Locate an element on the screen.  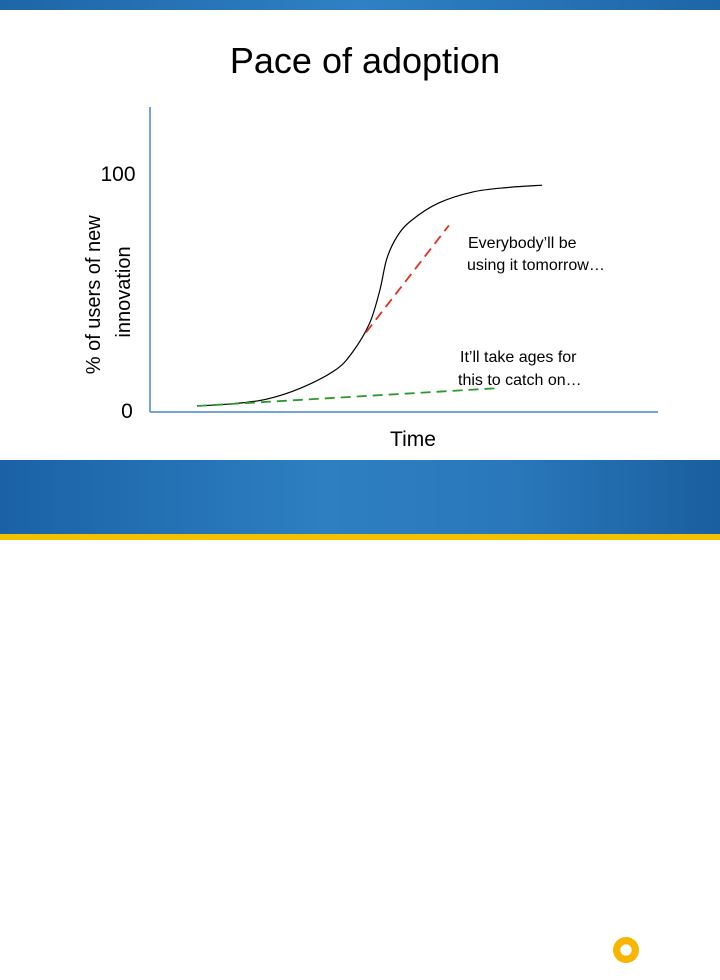
logo-wordmark: iNAC L is located at coordinates (589, 947).